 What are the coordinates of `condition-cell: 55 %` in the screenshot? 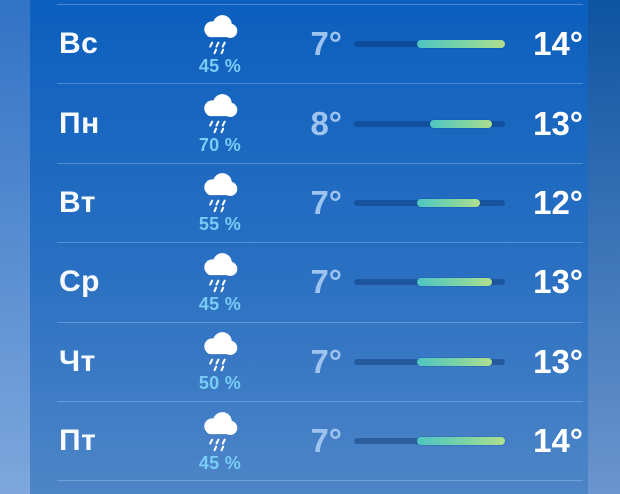 It's located at (220, 202).